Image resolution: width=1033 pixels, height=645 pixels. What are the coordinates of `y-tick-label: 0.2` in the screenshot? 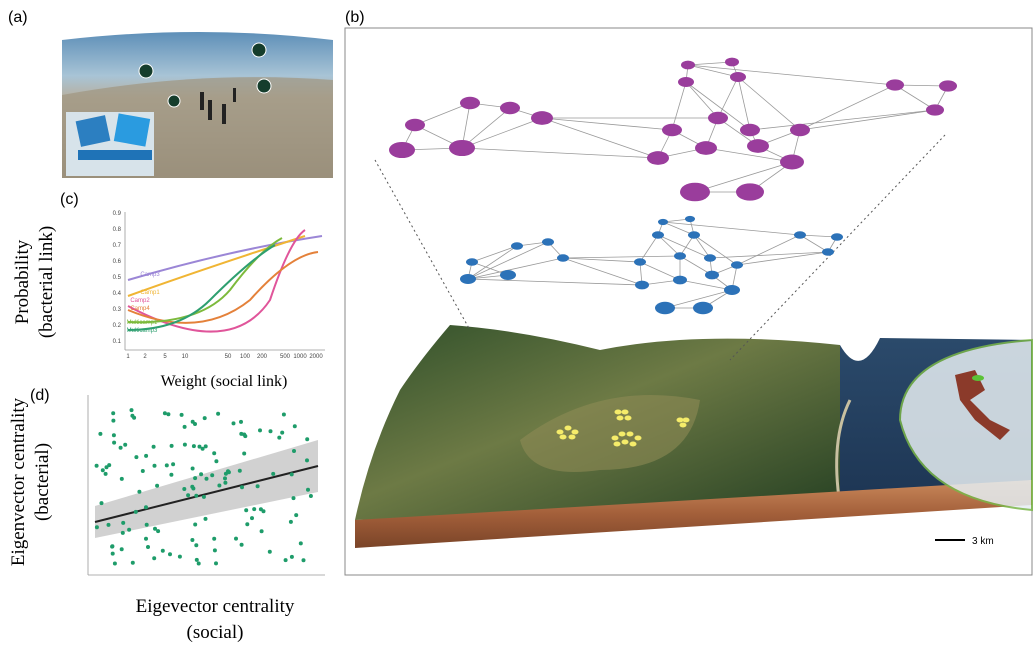 It's located at (117, 326).